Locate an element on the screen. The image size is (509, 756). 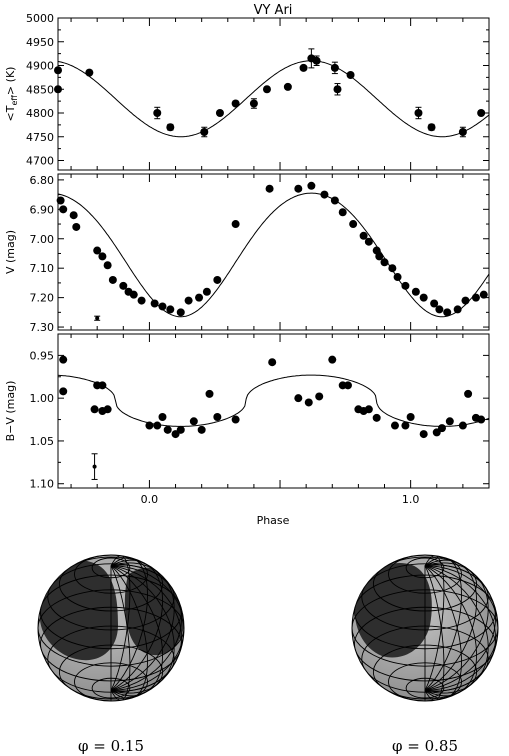
ytick-label: 5000 is located at coordinates (40, 18).